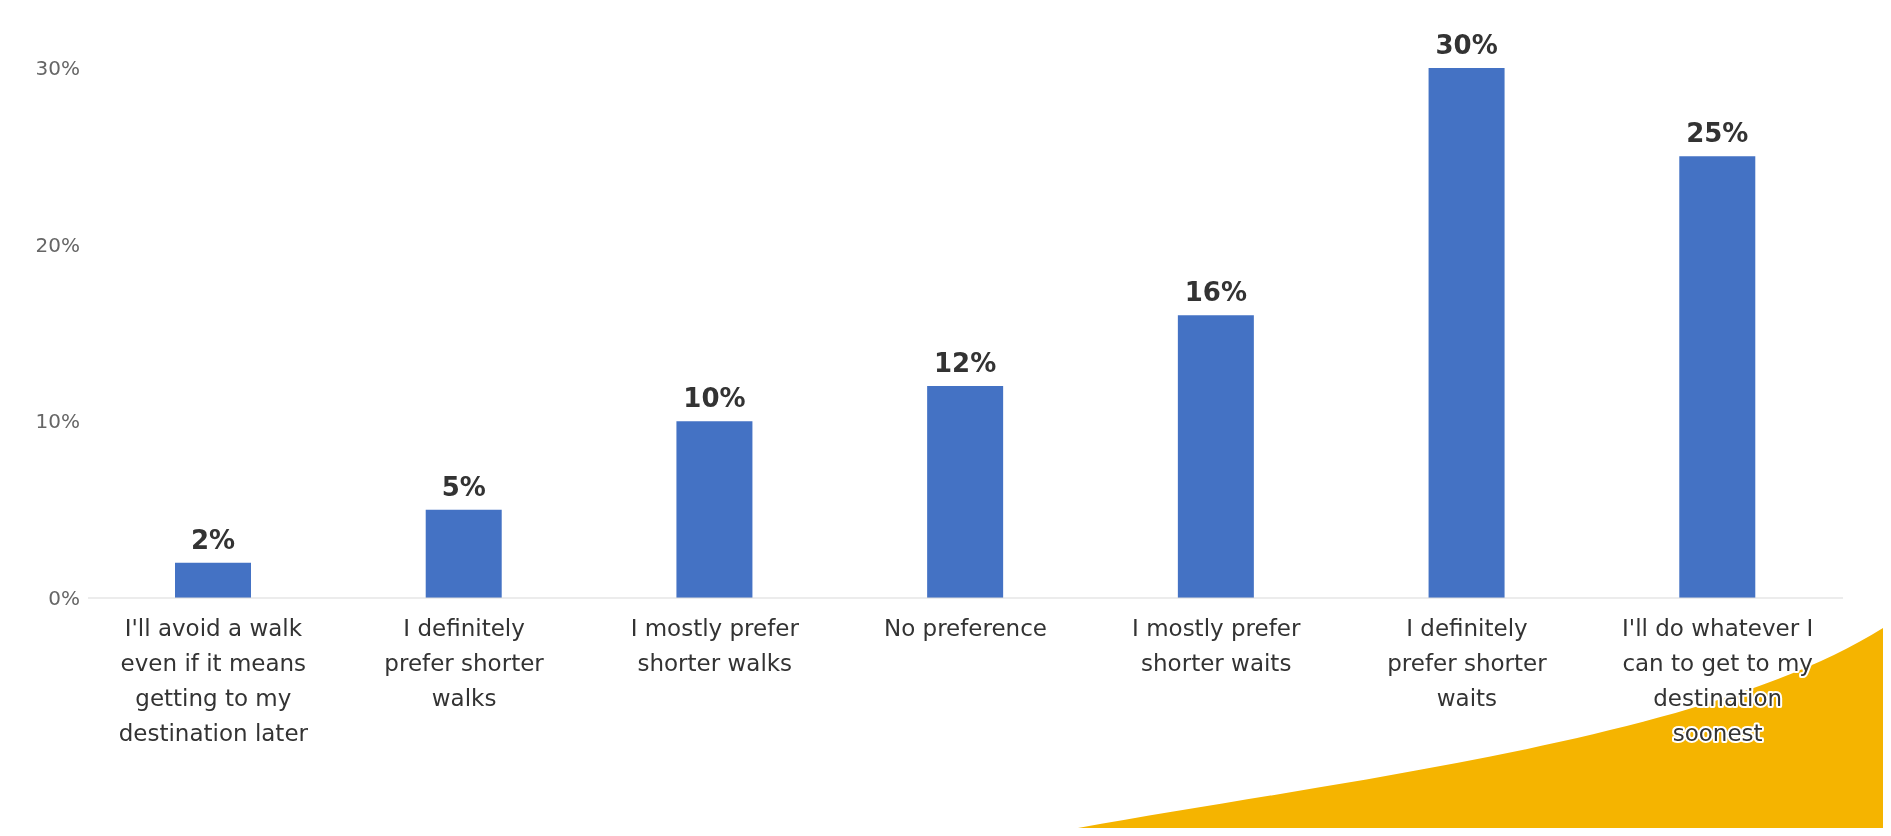 The width and height of the screenshot is (1891, 836). I want to click on x-tick-label: I definitely prefer shorter waits, so click(1467, 663).